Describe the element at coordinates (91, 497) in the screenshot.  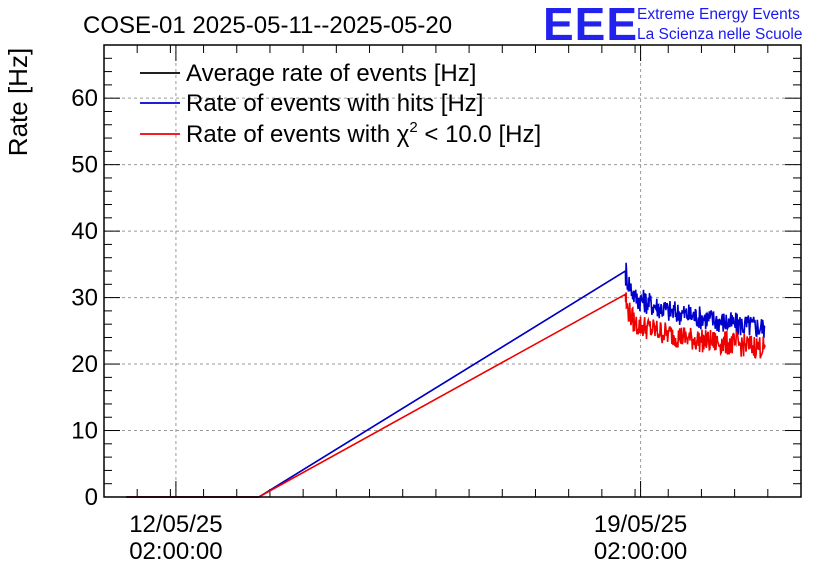
I see `y-tick-label: 0` at that location.